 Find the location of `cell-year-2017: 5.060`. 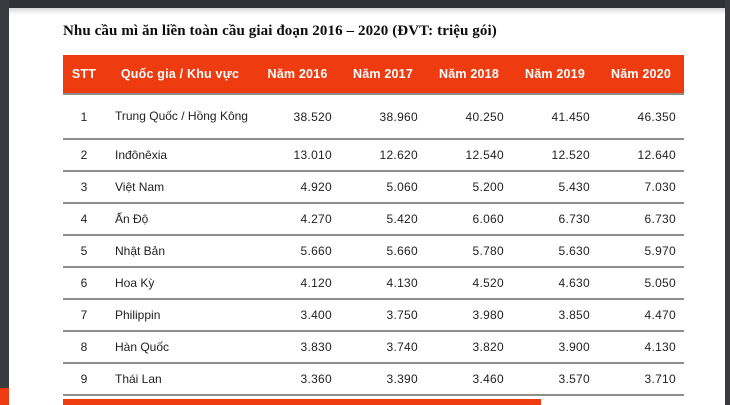

cell-year-2017: 5.060 is located at coordinates (383, 187).